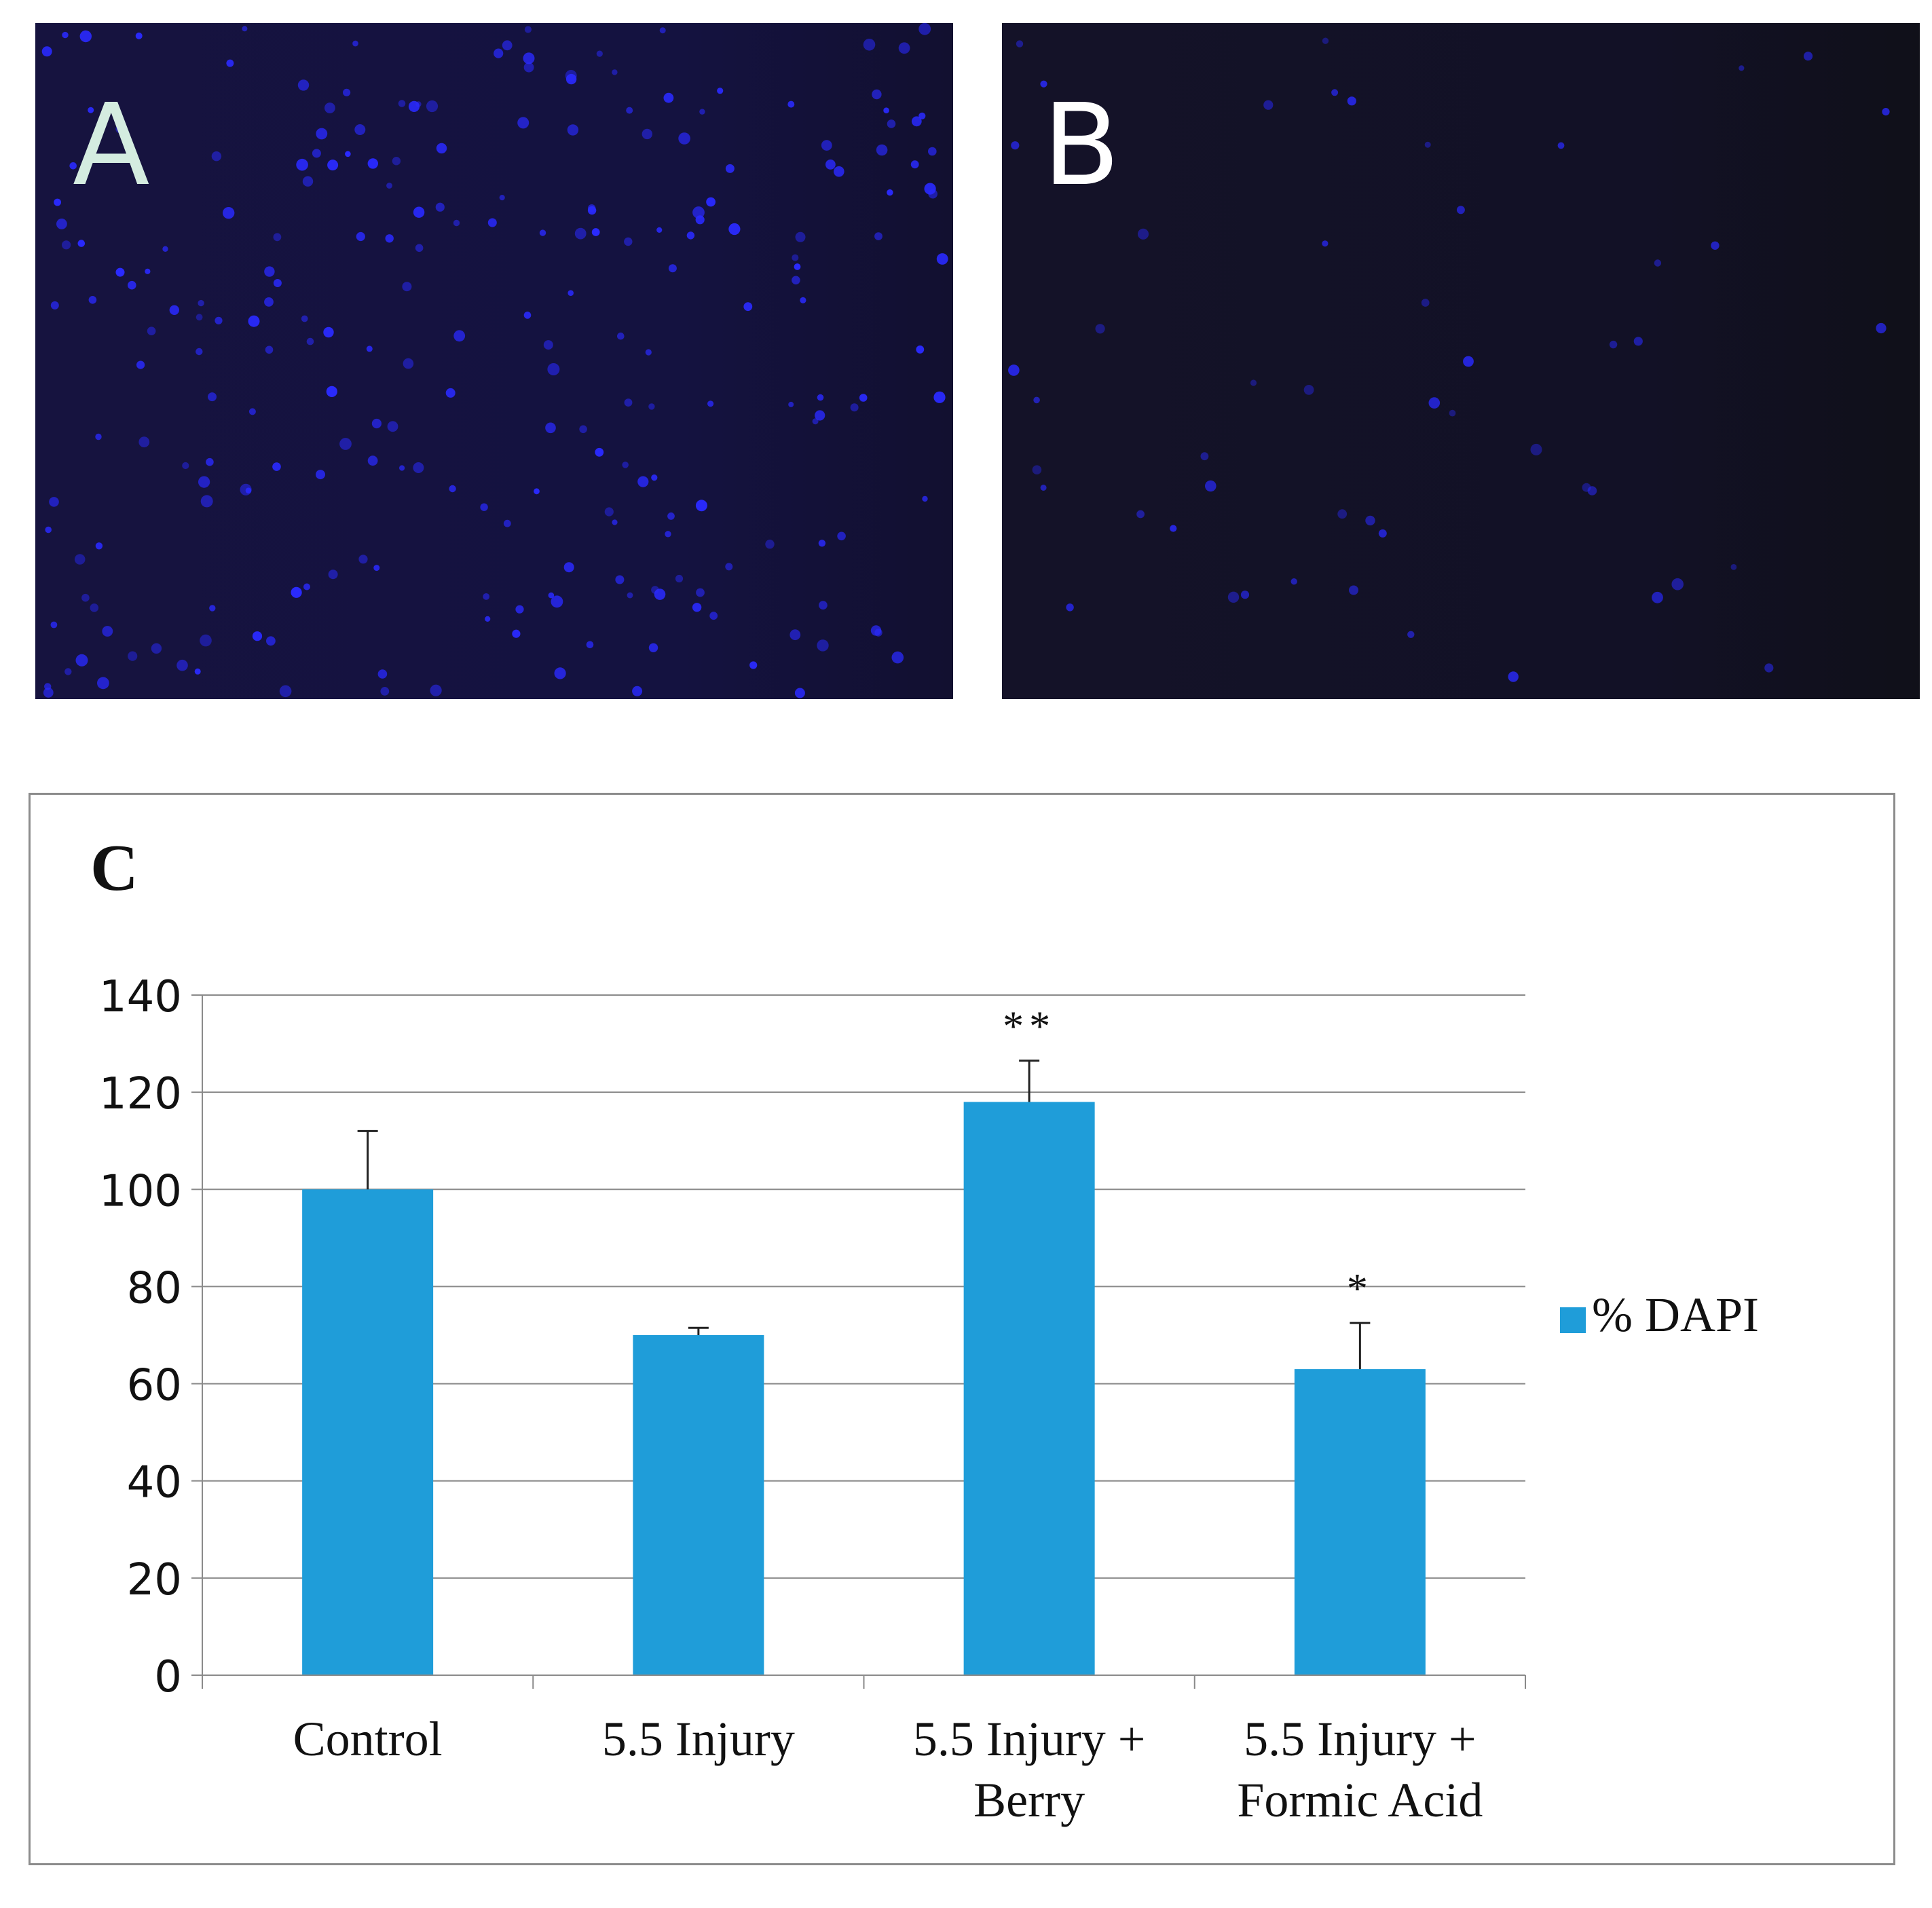  I want to click on y-tick-label: 20, so click(154, 1580).